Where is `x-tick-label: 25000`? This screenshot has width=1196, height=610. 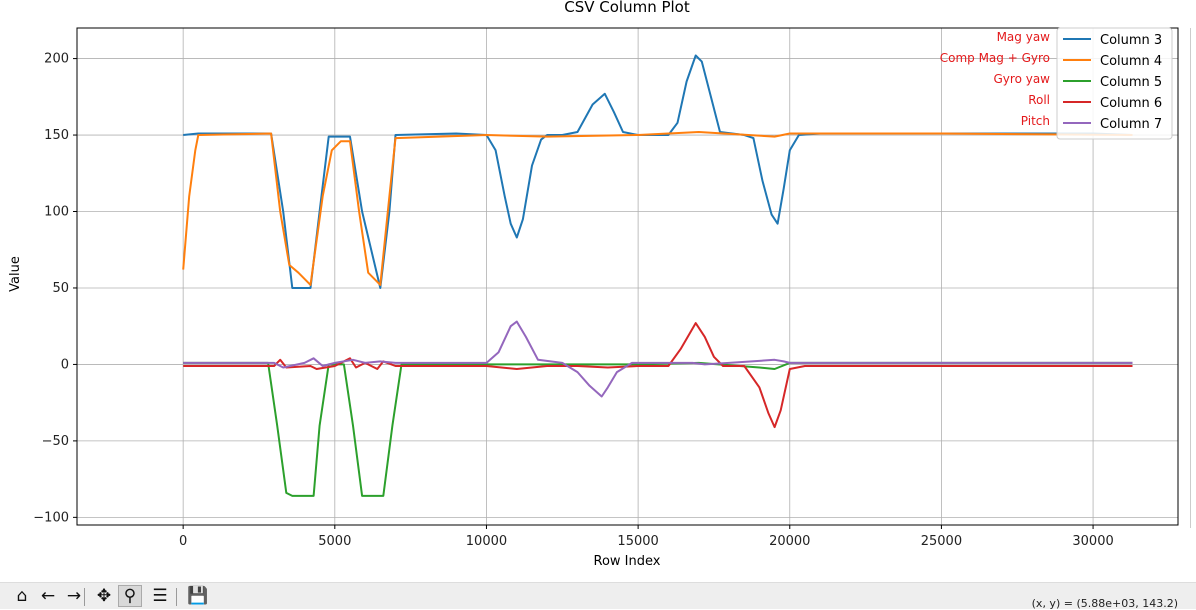
x-tick-label: 25000 is located at coordinates (941, 541).